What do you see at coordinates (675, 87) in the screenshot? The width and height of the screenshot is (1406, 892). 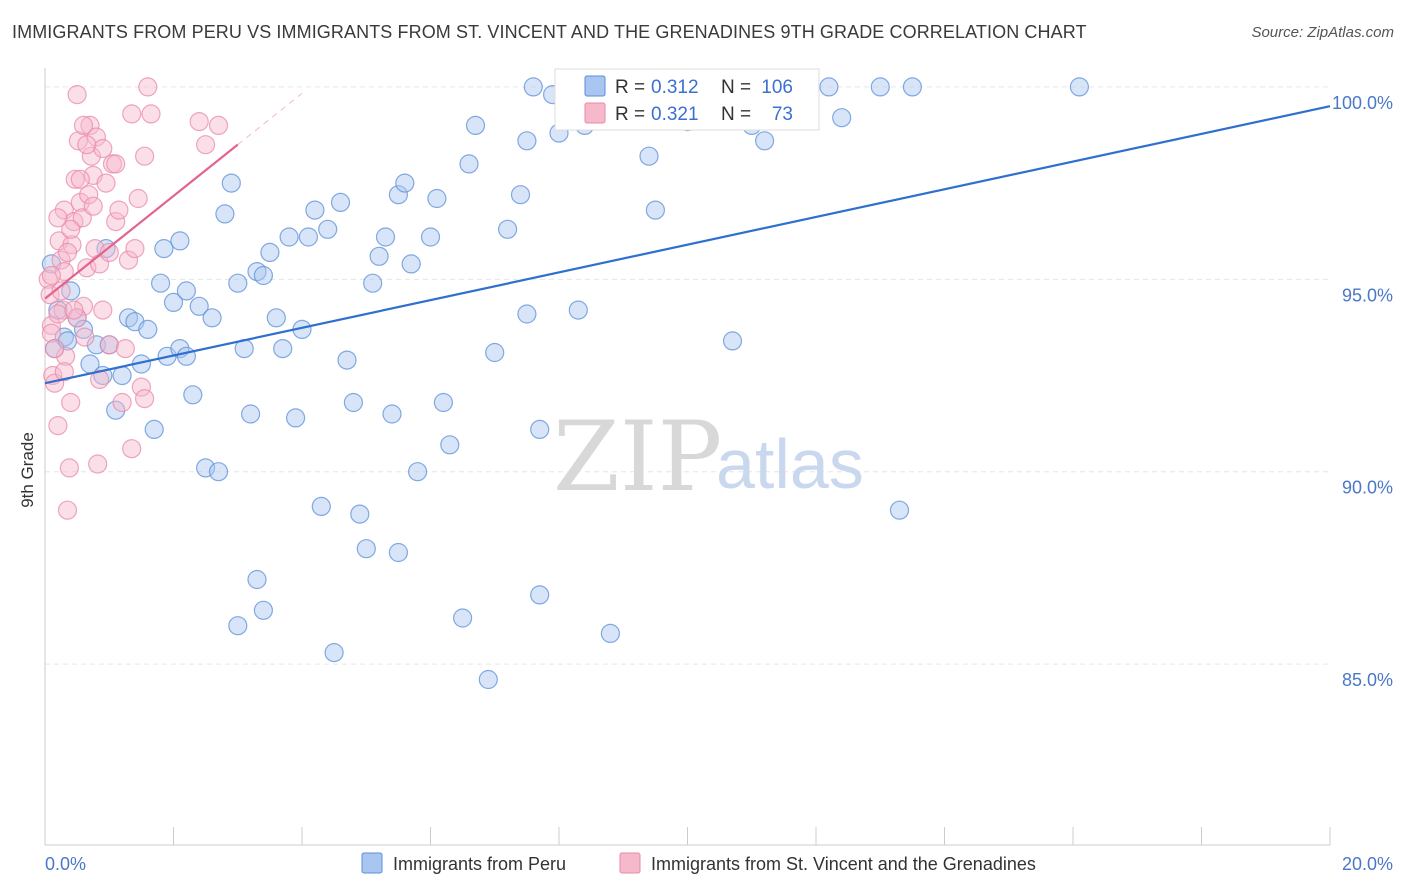 I see `legend-r-value-peru: 0.312` at bounding box center [675, 87].